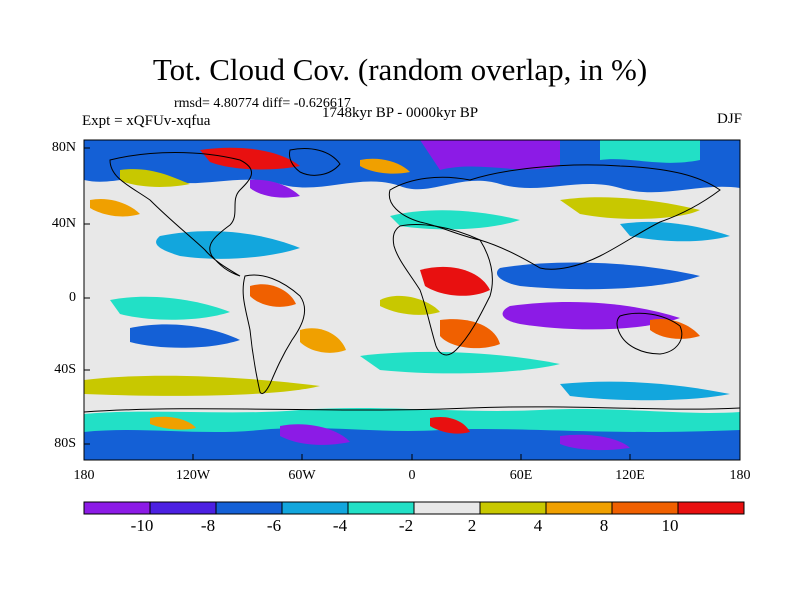 The image size is (800, 600). What do you see at coordinates (72, 297) in the screenshot?
I see `lat-label-0: 0` at bounding box center [72, 297].